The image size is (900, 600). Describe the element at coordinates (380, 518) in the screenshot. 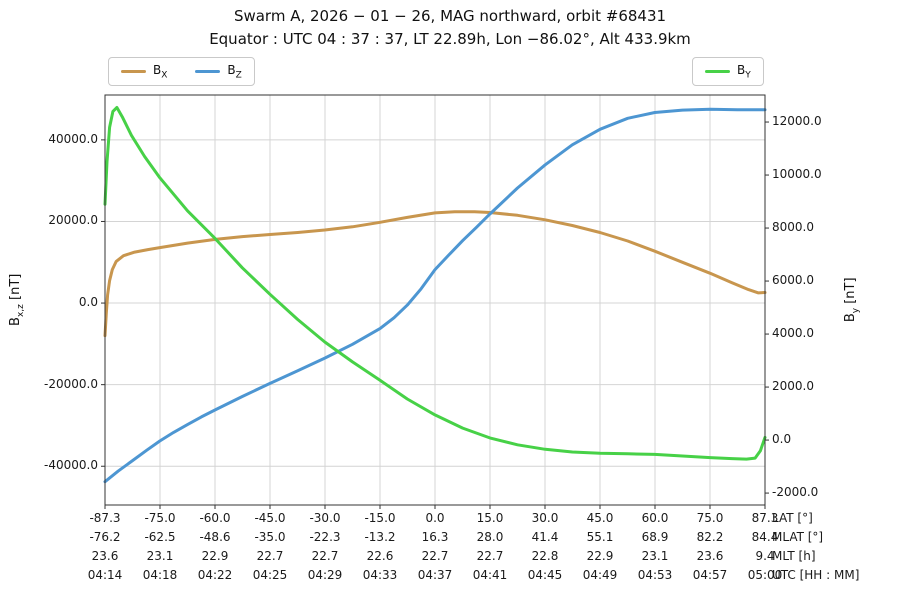

I see `x-tick-label: -15.0` at that location.